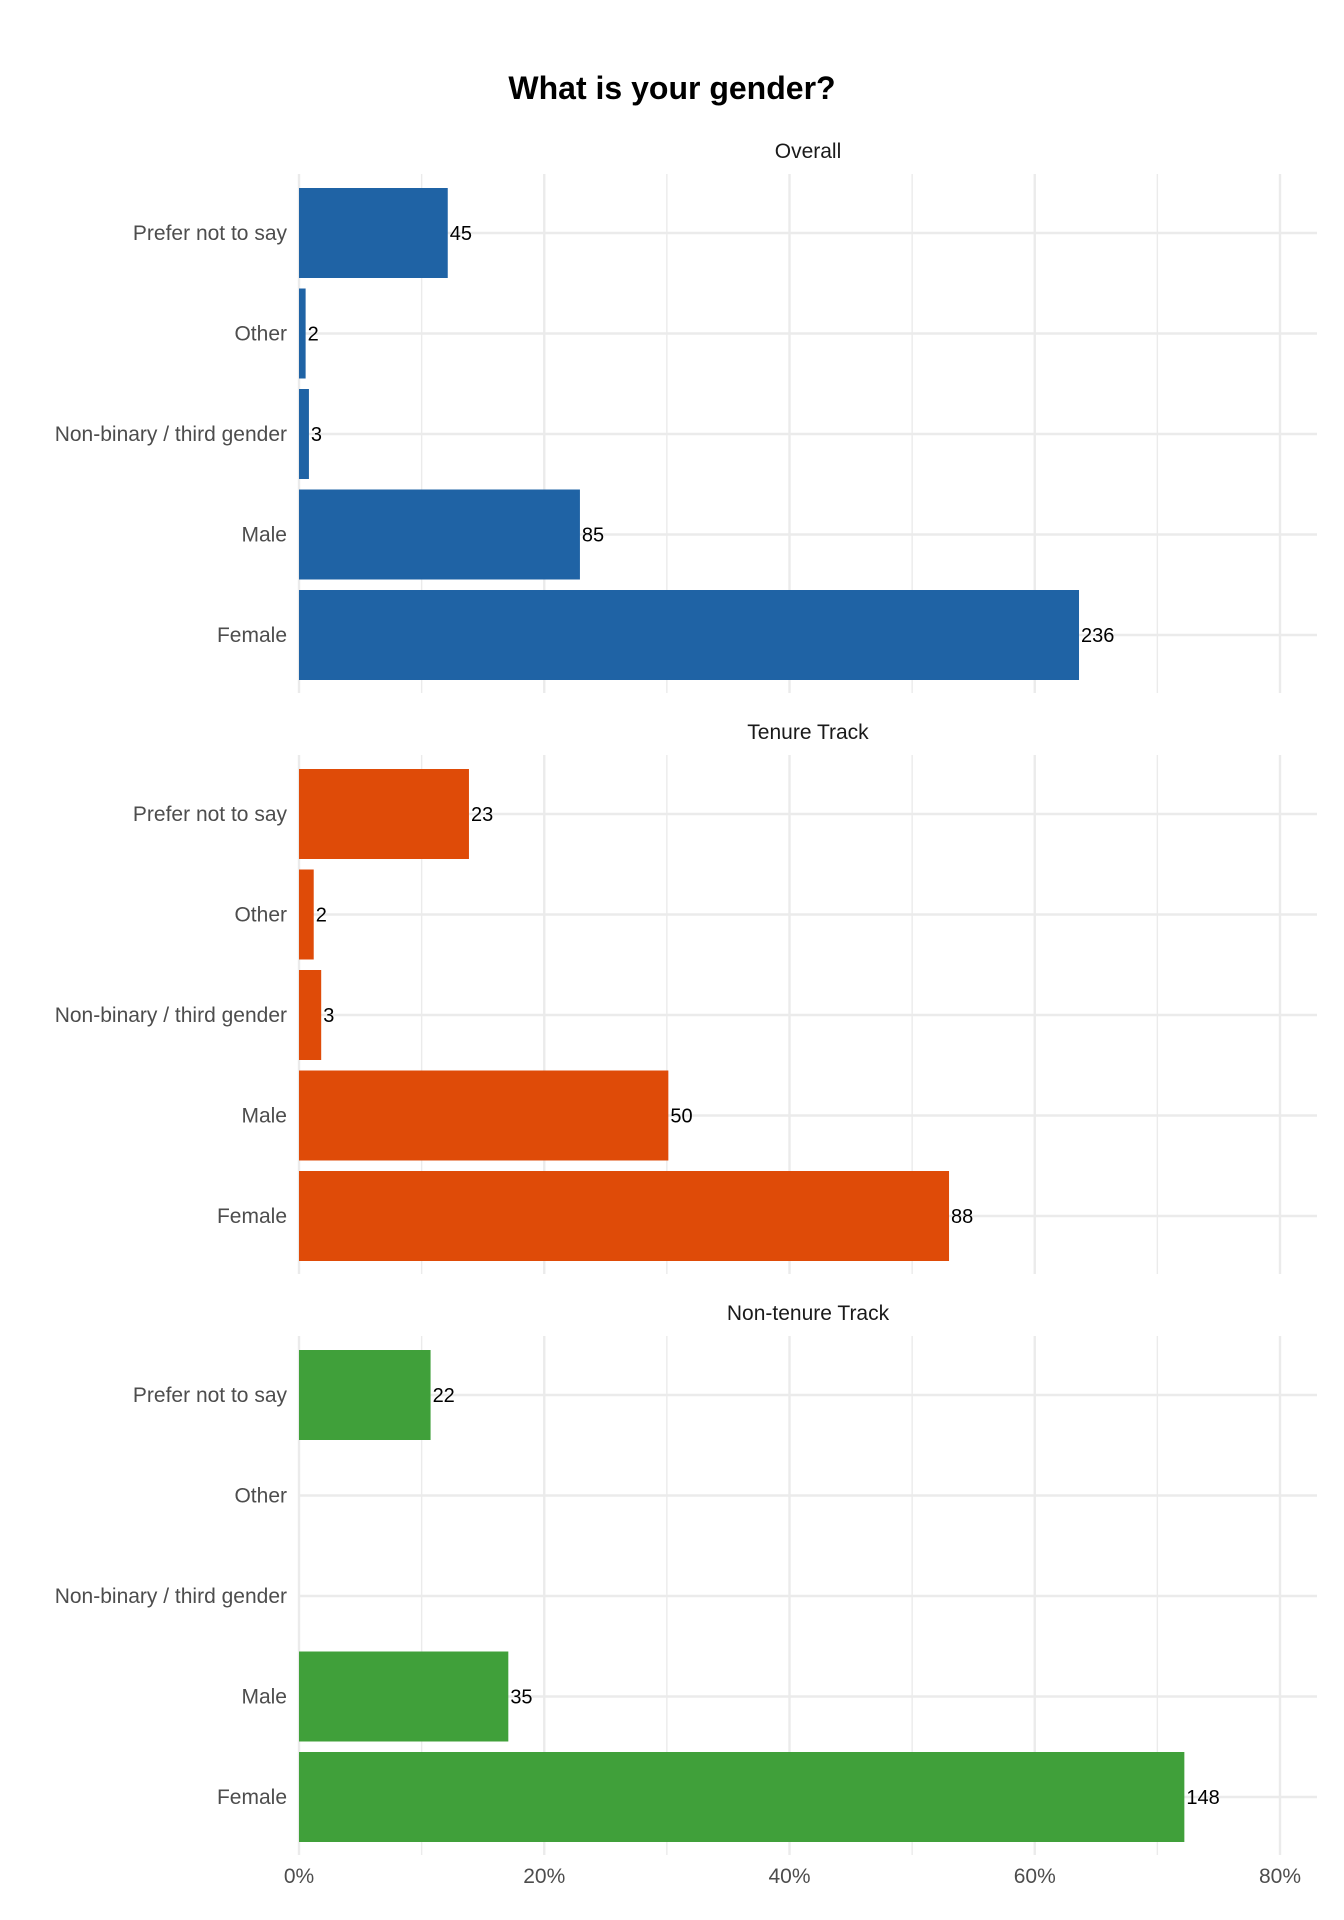  I want to click on data-label: 50, so click(681, 1117).